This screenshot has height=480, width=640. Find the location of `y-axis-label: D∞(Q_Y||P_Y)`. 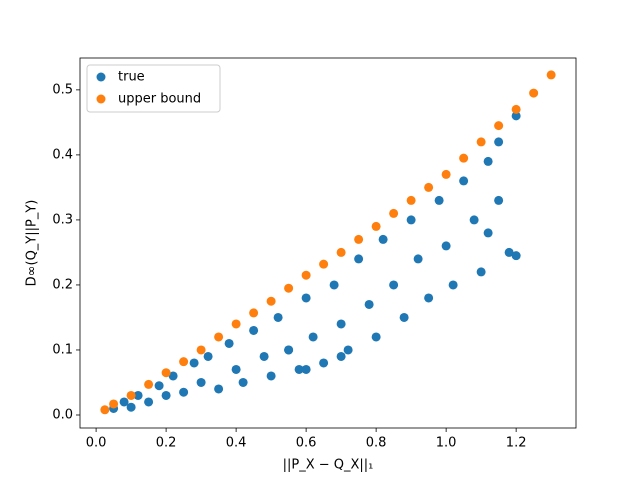

y-axis-label: D∞(Q_Y||P_Y) is located at coordinates (32, 243).